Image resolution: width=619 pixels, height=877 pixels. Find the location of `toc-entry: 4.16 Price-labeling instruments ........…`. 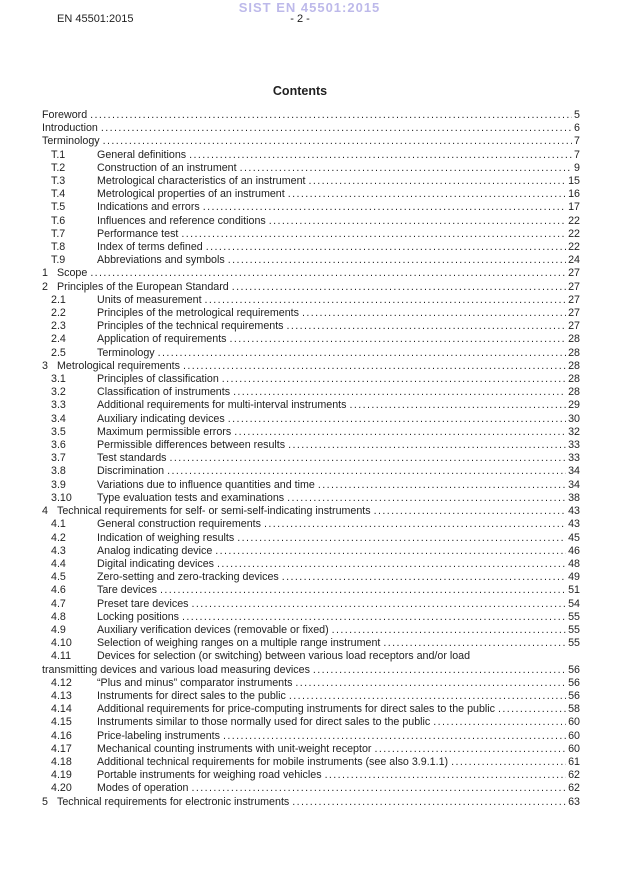

toc-entry: 4.16 Price-labeling instruments ........… is located at coordinates (311, 736).